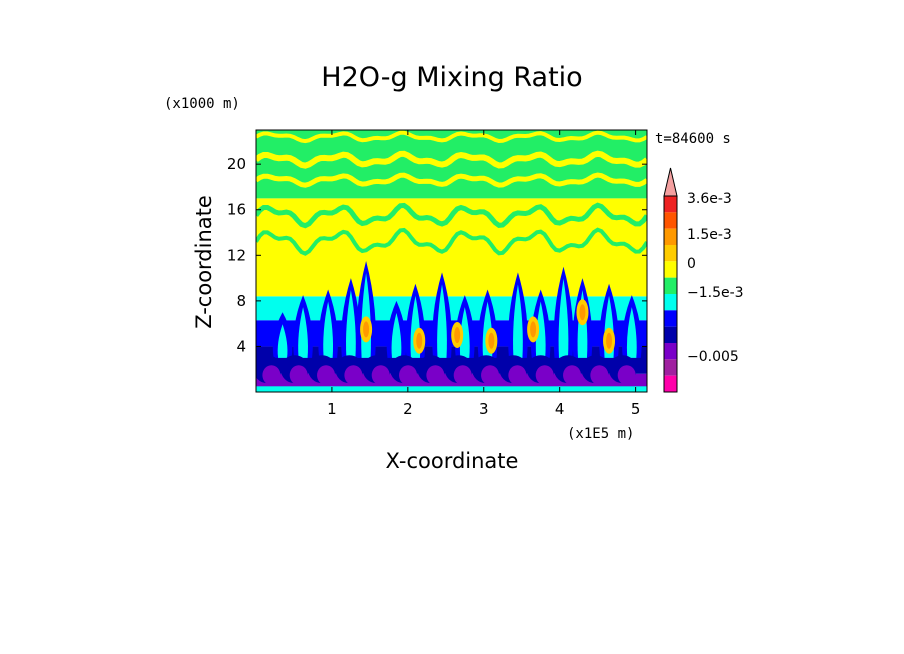  I want to click on x-axis-label: X-coordinate, so click(452, 461).